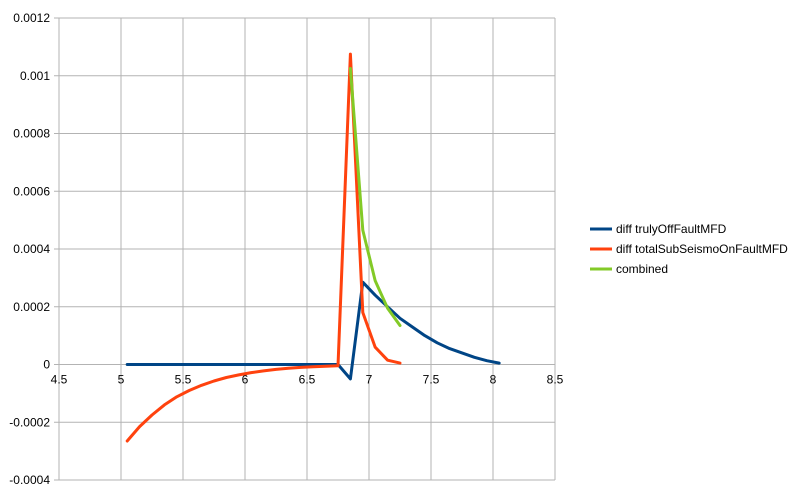 The image size is (799, 495). Describe the element at coordinates (31, 307) in the screenshot. I see `y-tick-label: 0.0002` at that location.